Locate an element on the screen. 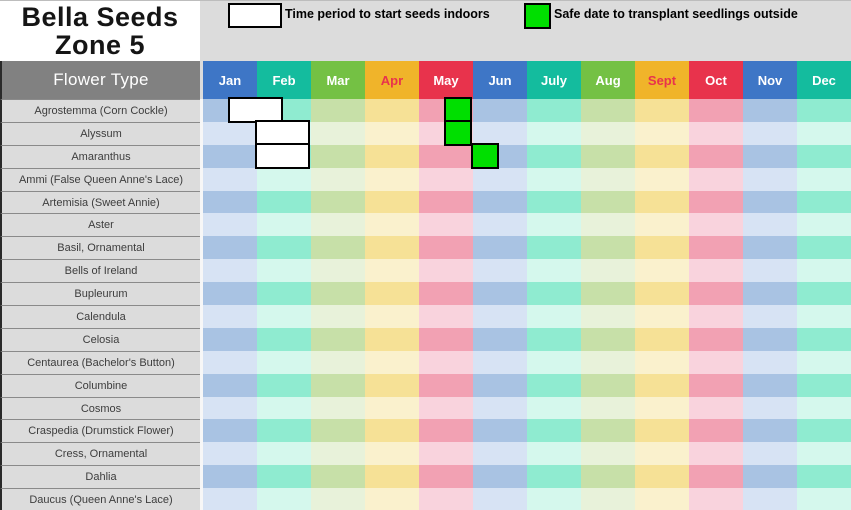  table-row: Bupleurum is located at coordinates (425, 294).